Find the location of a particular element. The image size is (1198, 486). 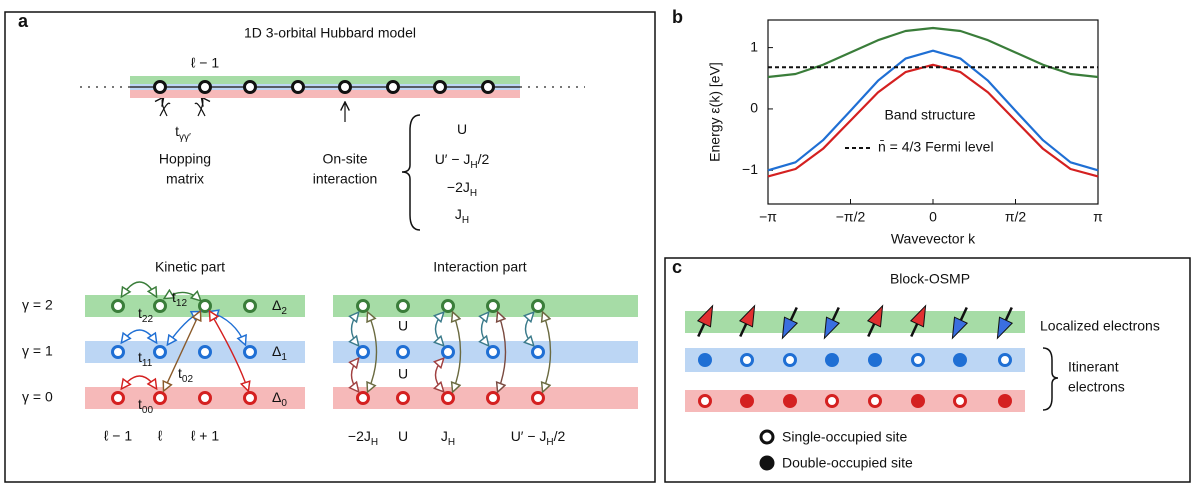

band-green is located at coordinates (325, 80).